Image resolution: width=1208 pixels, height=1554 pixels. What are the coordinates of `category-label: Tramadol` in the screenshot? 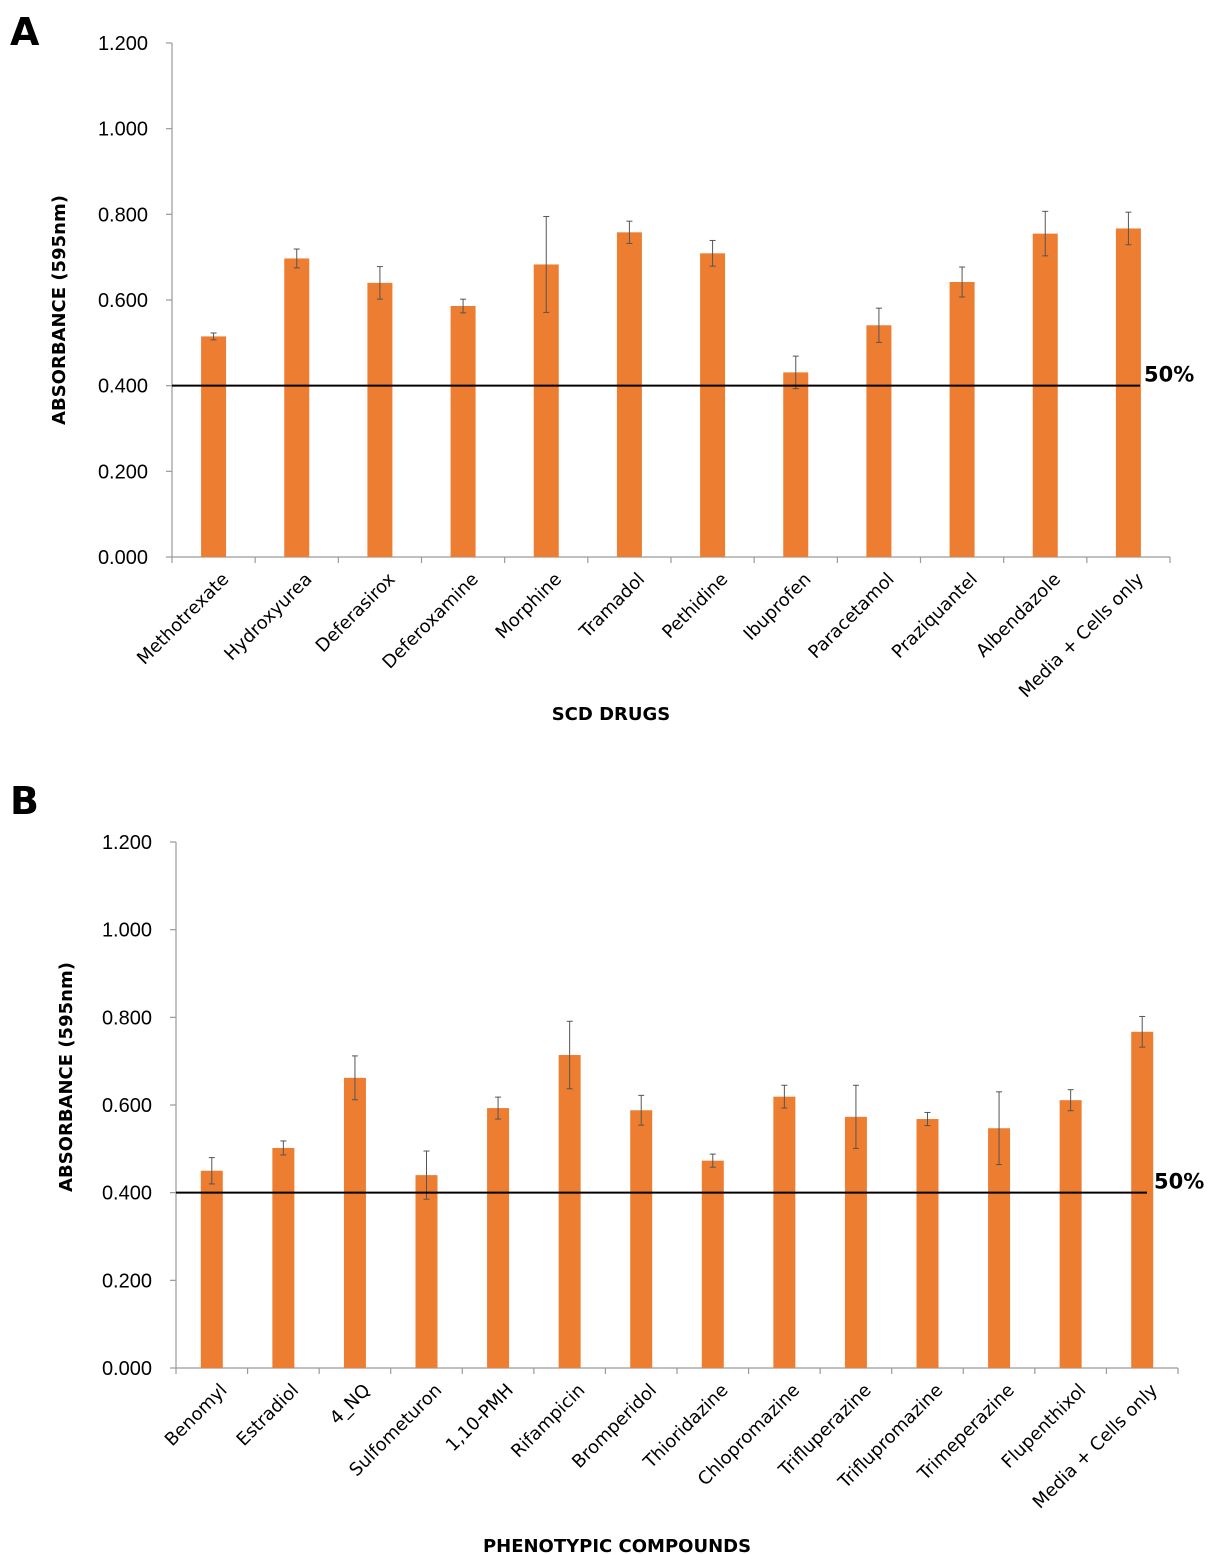 It's located at (612, 606).